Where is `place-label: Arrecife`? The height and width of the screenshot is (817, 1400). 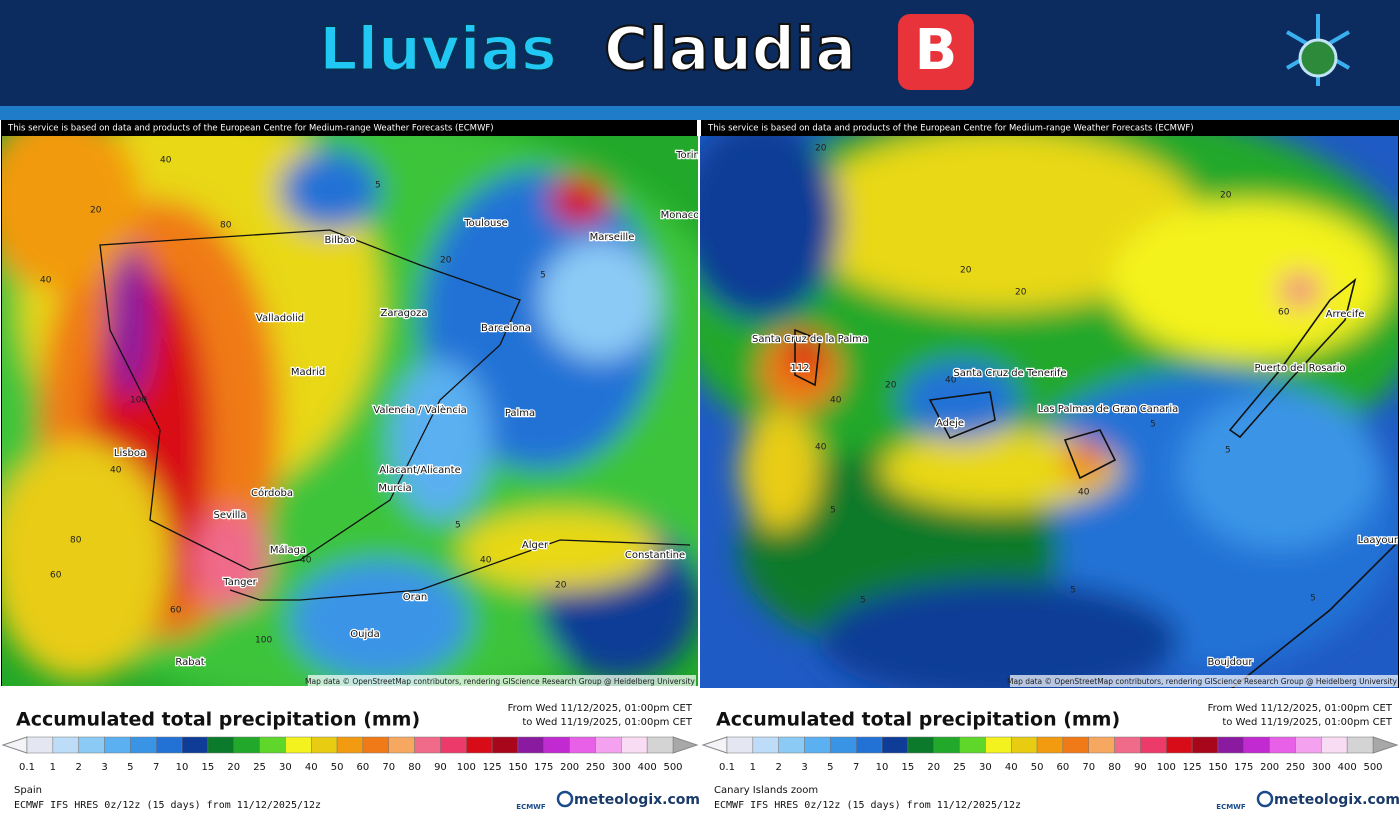 place-label: Arrecife is located at coordinates (1345, 314).